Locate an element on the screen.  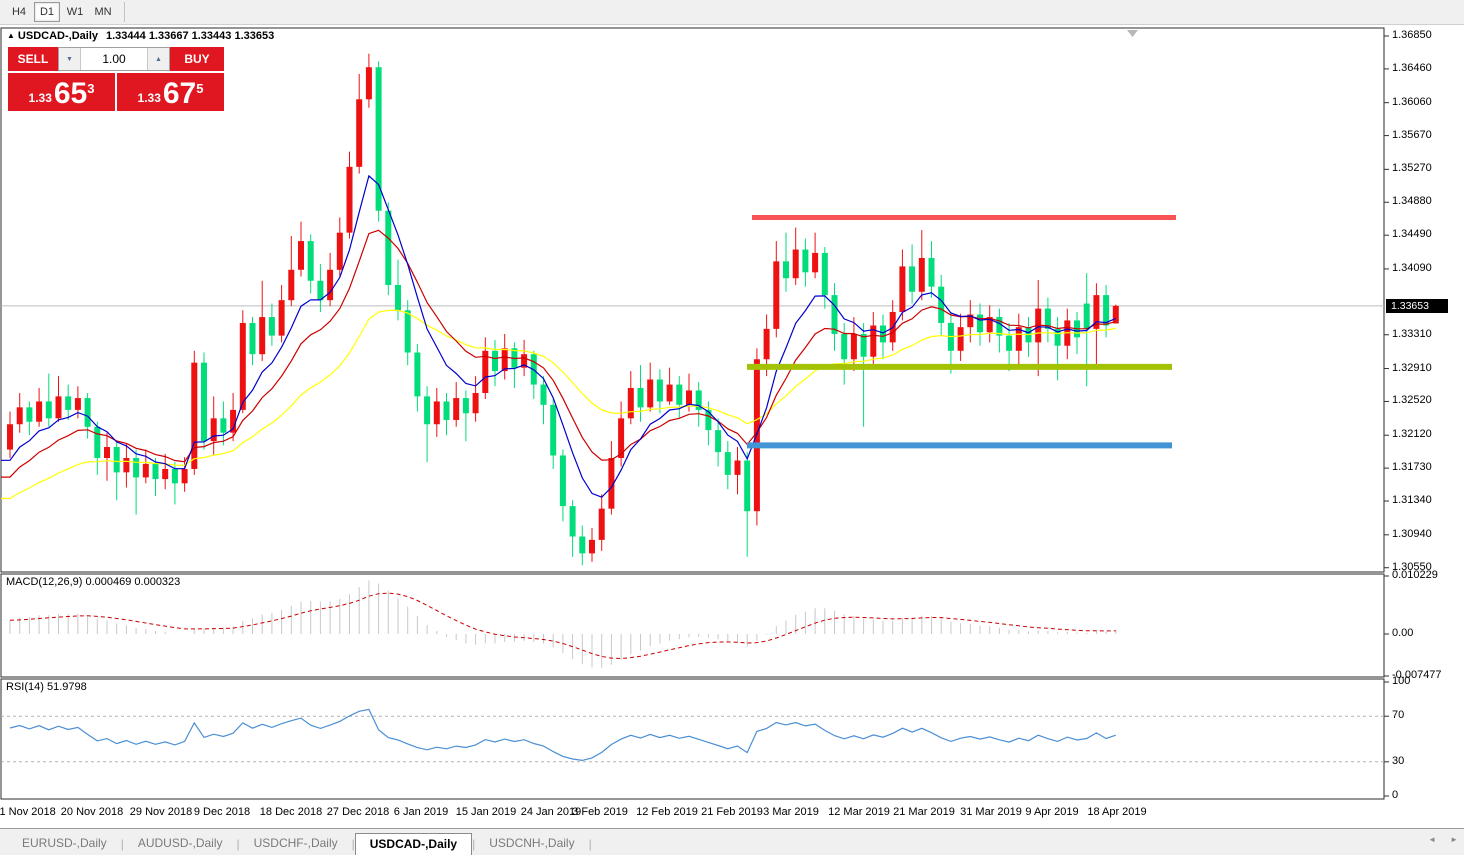
timeframe-h4-button: H4 is located at coordinates (19, 12).